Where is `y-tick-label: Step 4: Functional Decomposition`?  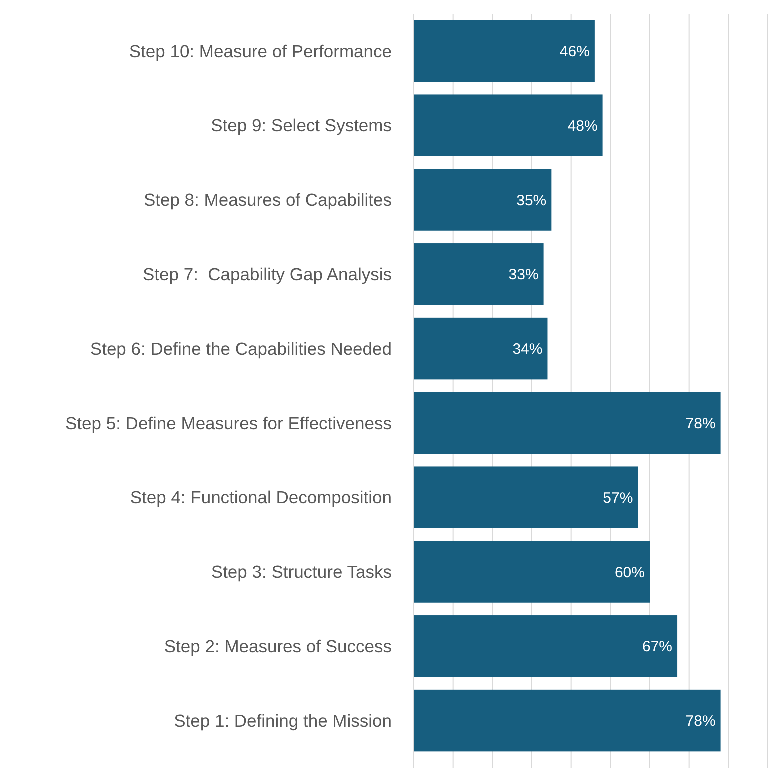
y-tick-label: Step 4: Functional Decomposition is located at coordinates (261, 498).